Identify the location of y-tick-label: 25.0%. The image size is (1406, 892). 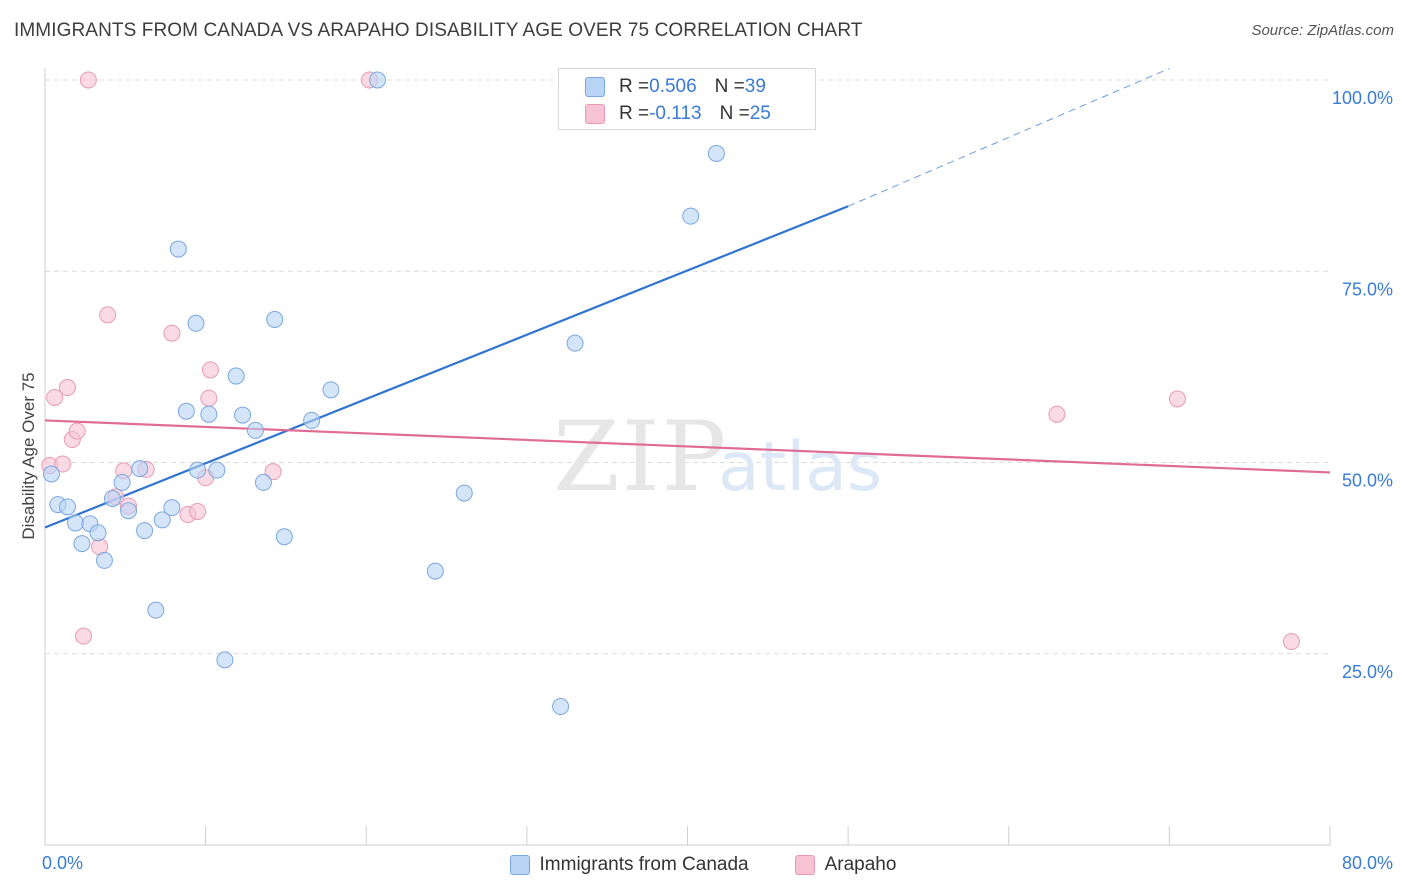
(1367, 672).